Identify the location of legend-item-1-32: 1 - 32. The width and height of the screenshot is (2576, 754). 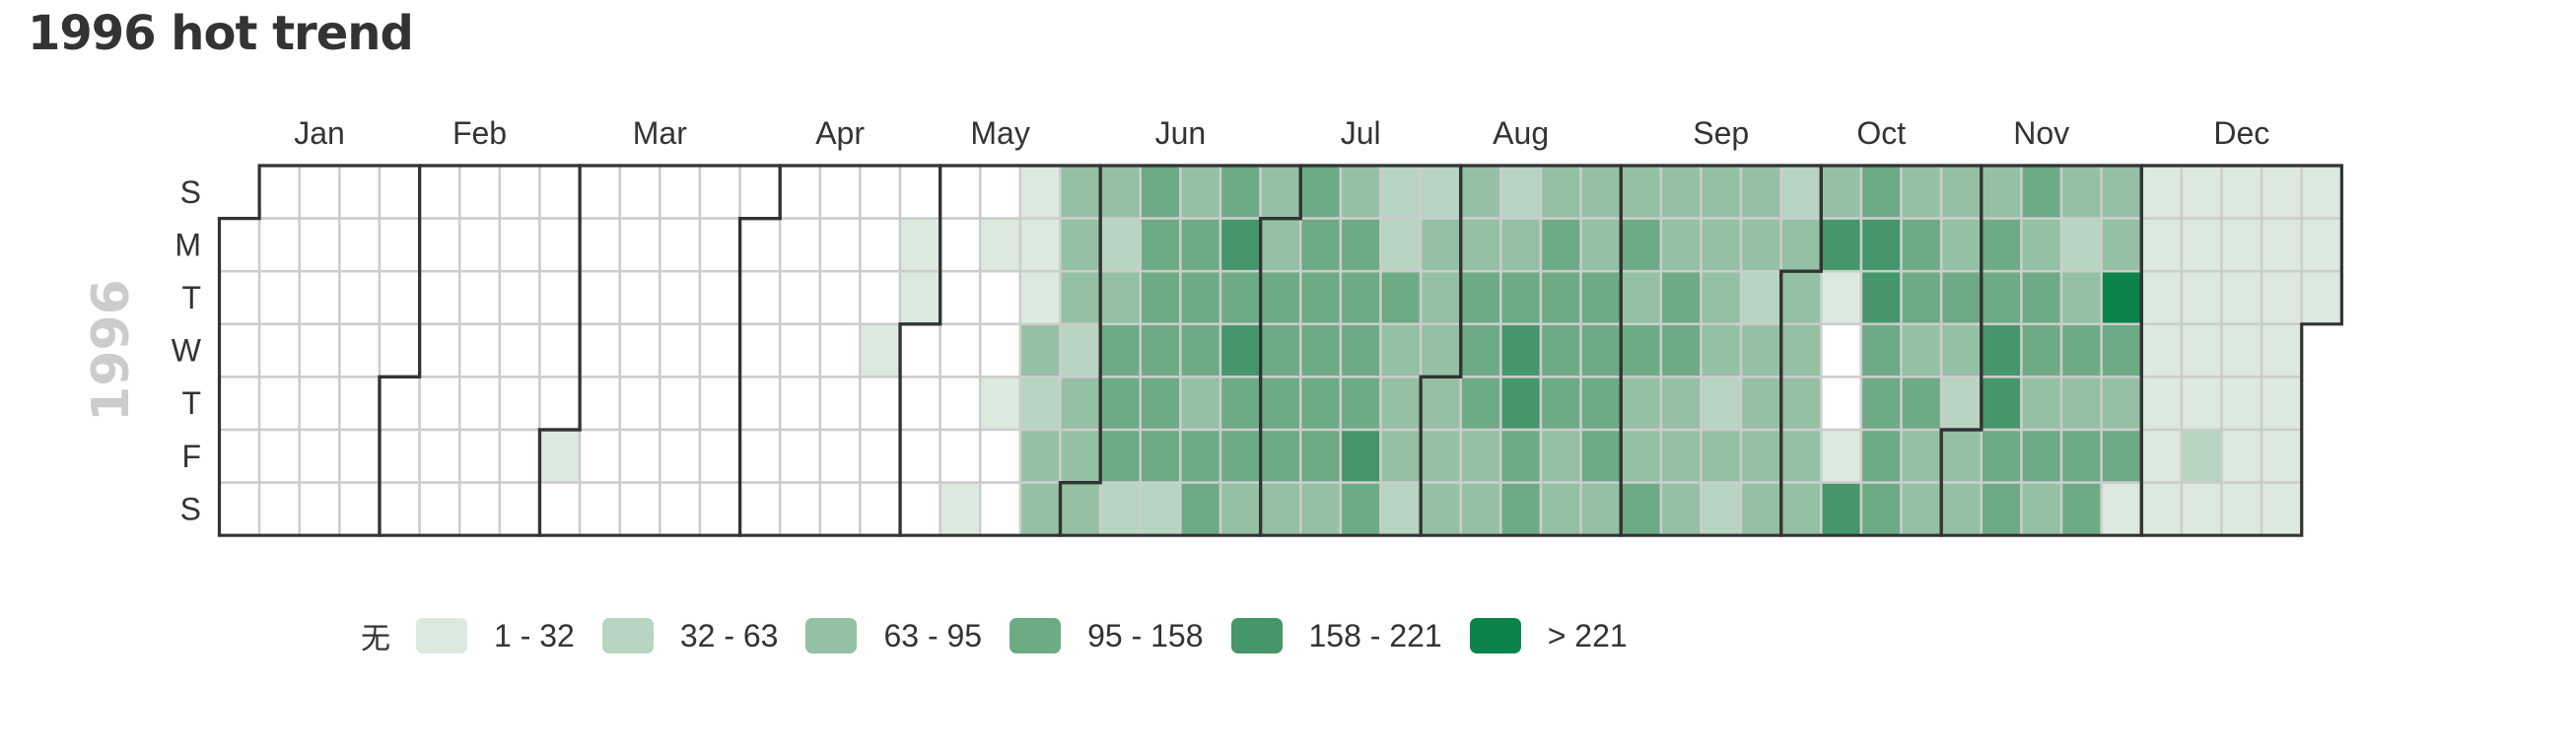
(496, 636).